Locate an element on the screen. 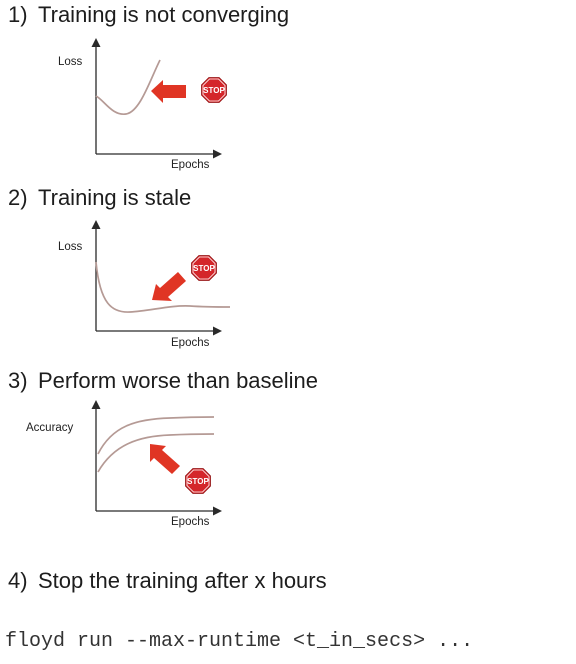  section-number: 3) is located at coordinates (18, 380).